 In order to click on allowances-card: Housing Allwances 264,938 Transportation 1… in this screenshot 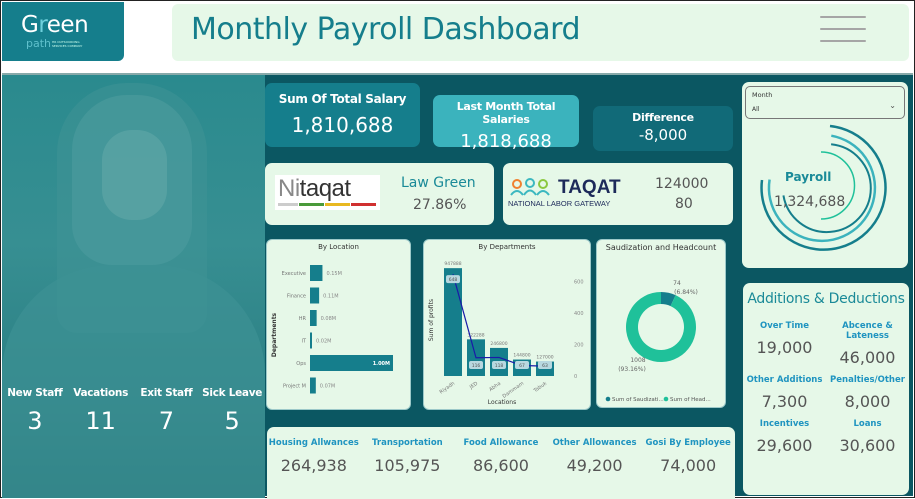, I will do `click(501, 463)`.